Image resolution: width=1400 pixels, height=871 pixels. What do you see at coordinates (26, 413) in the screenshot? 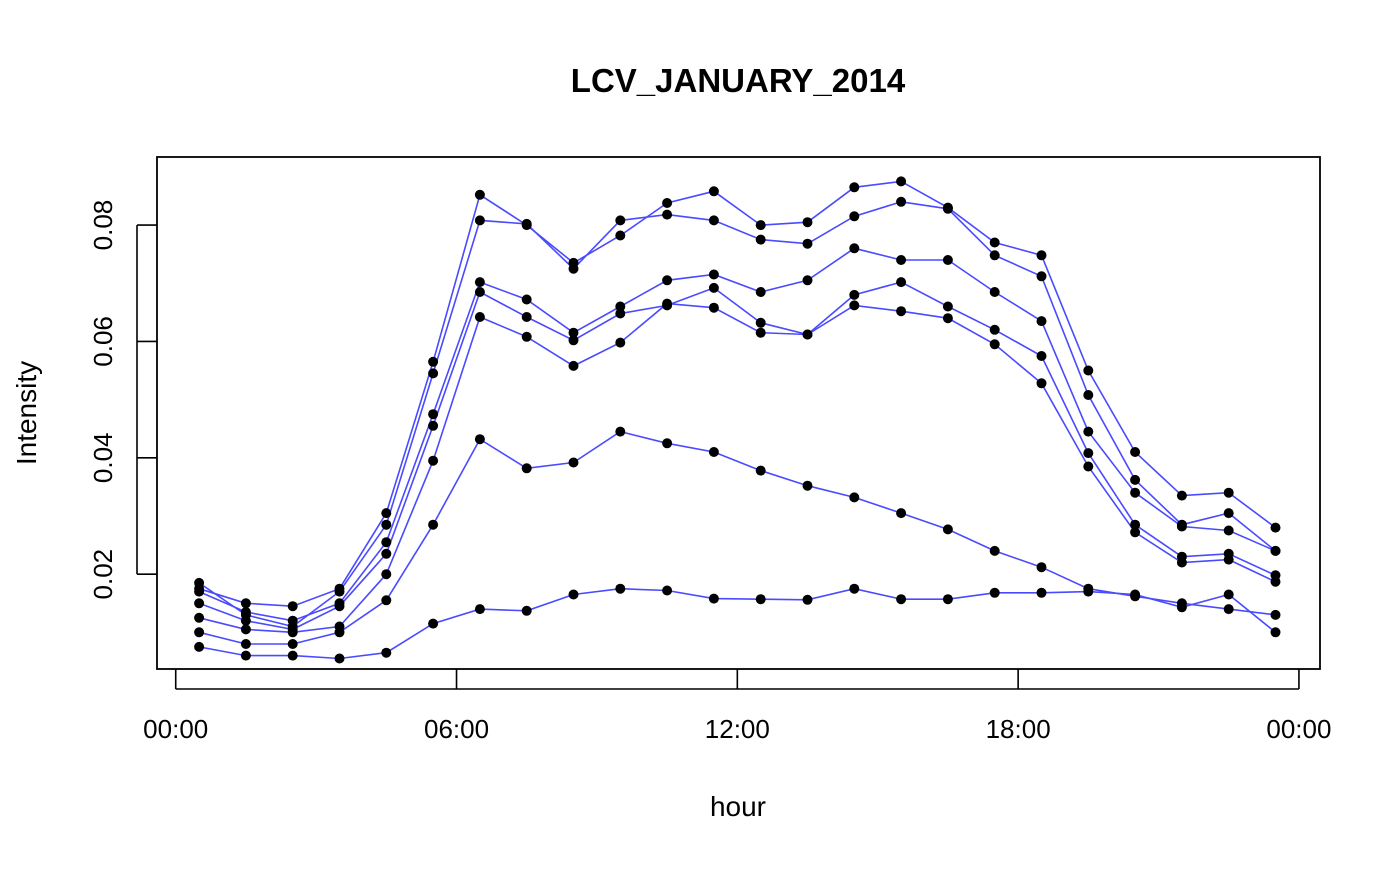
I see `y-axis-label: Intensity` at bounding box center [26, 413].